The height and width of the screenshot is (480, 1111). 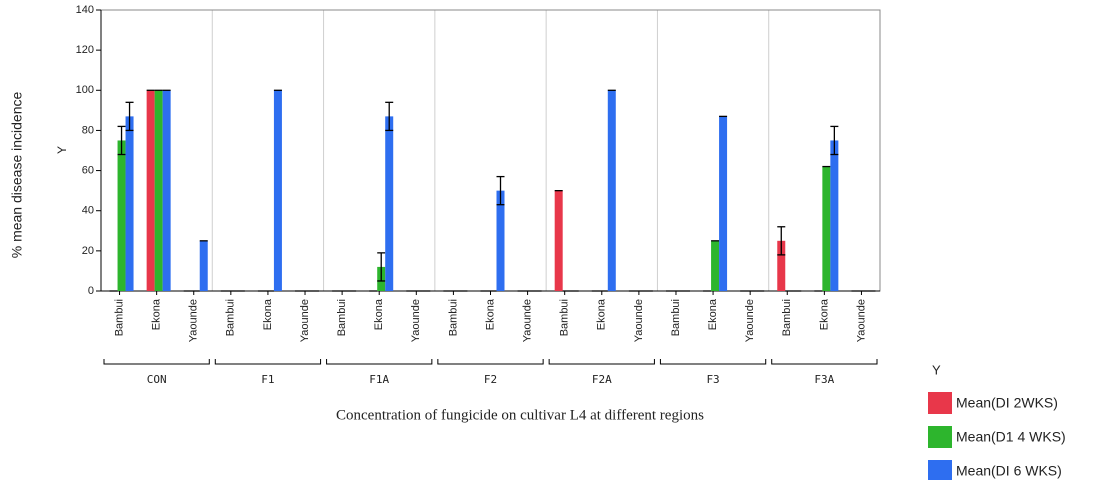 What do you see at coordinates (1009, 471) in the screenshot?
I see `legend-label: Mean(DI 6 WKS)` at bounding box center [1009, 471].